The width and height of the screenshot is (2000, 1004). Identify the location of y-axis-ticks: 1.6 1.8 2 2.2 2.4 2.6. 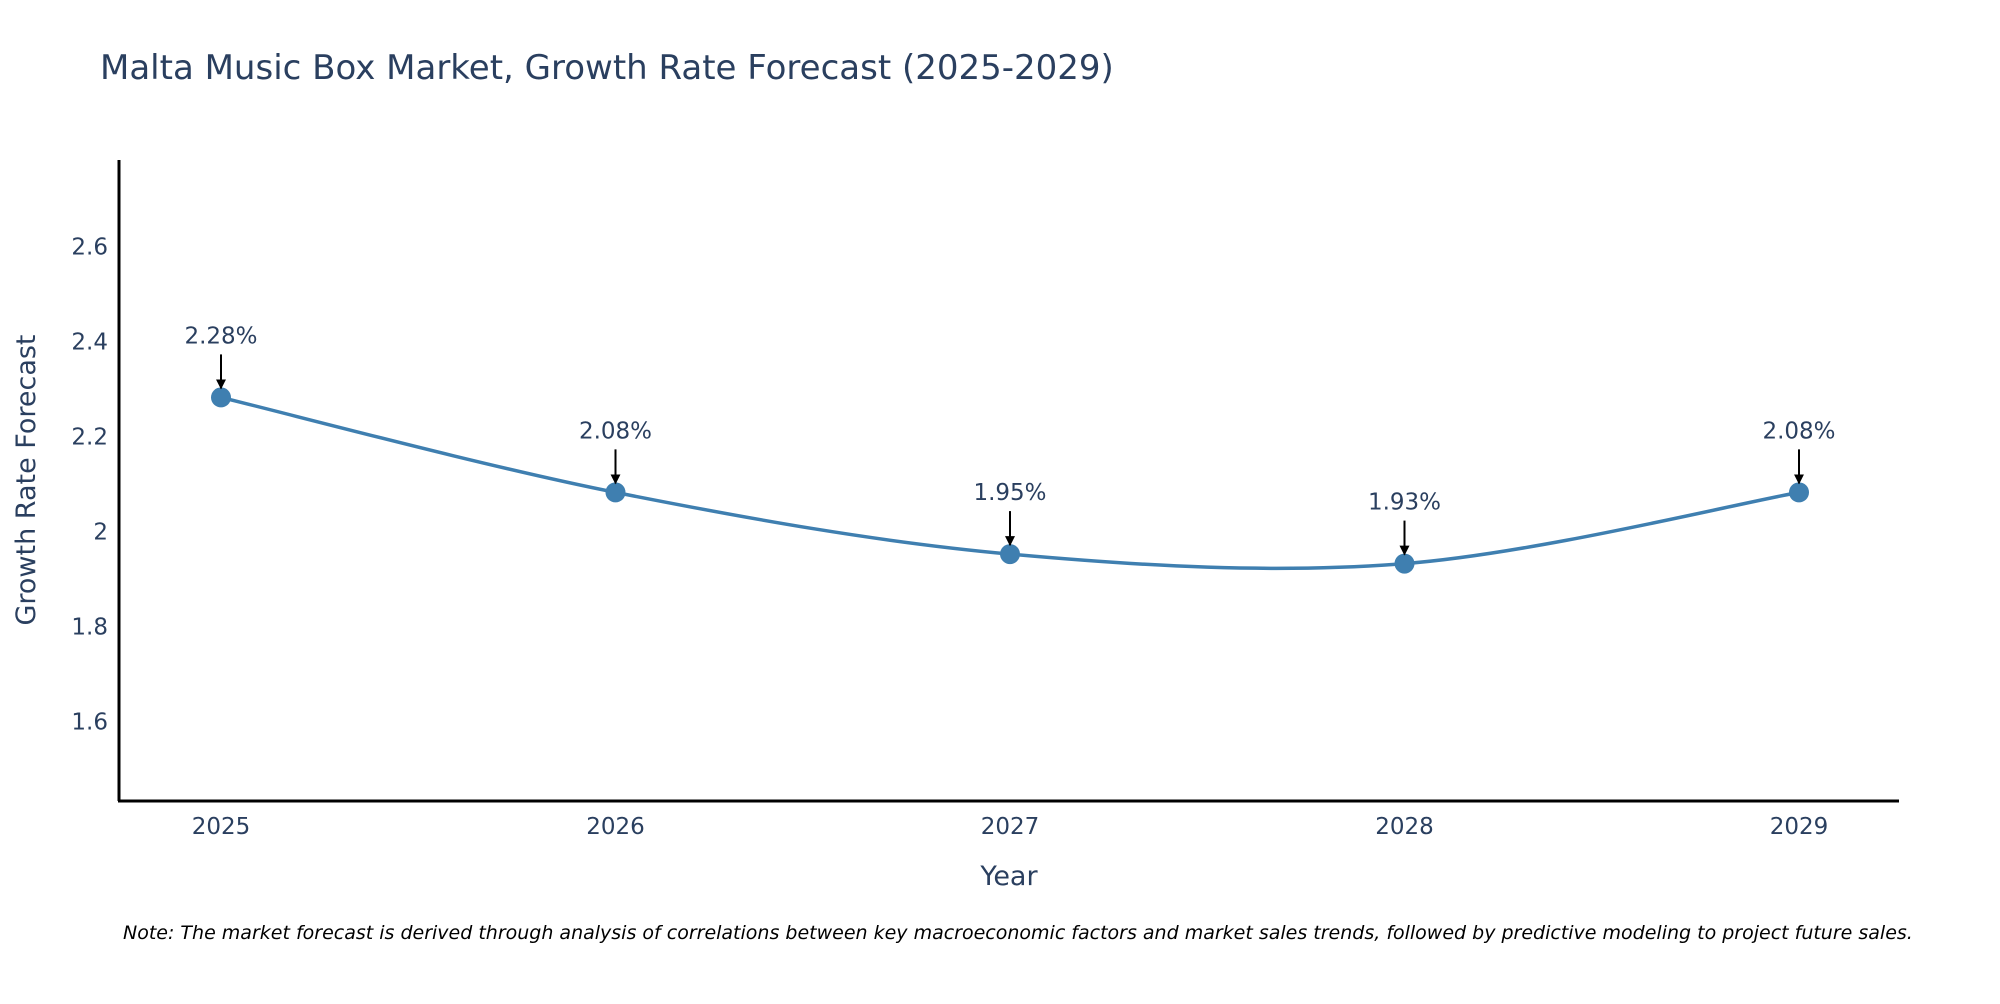
(89, 484).